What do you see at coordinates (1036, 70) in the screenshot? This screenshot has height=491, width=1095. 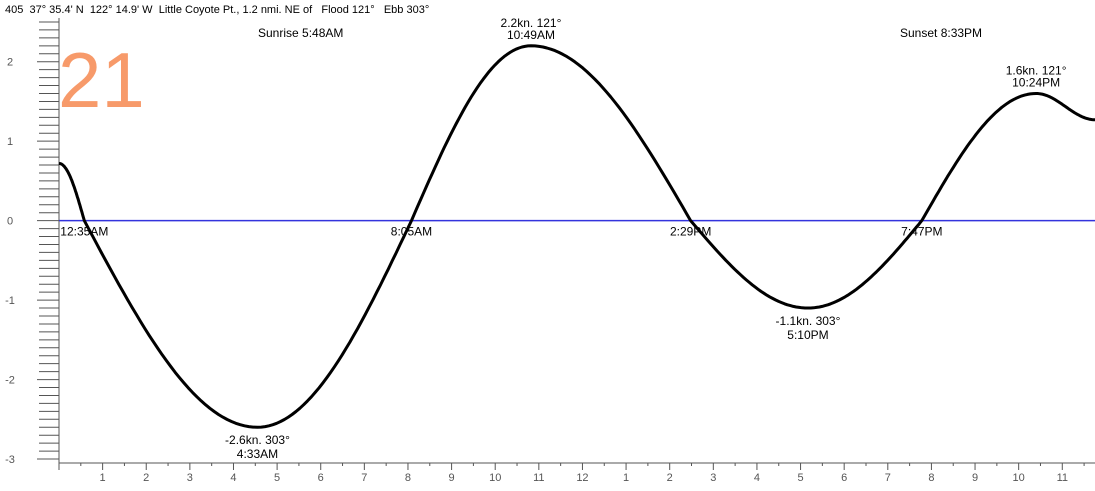 I see `max-flood-speed-label: 1.6kn. 121°` at bounding box center [1036, 70].